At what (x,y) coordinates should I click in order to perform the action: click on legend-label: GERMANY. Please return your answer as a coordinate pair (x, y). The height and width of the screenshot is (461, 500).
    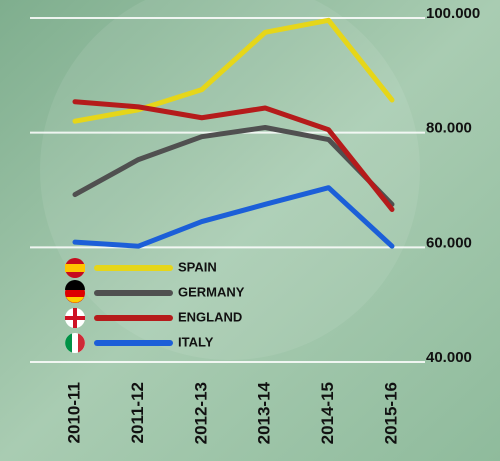
    Looking at the image, I should click on (211, 291).